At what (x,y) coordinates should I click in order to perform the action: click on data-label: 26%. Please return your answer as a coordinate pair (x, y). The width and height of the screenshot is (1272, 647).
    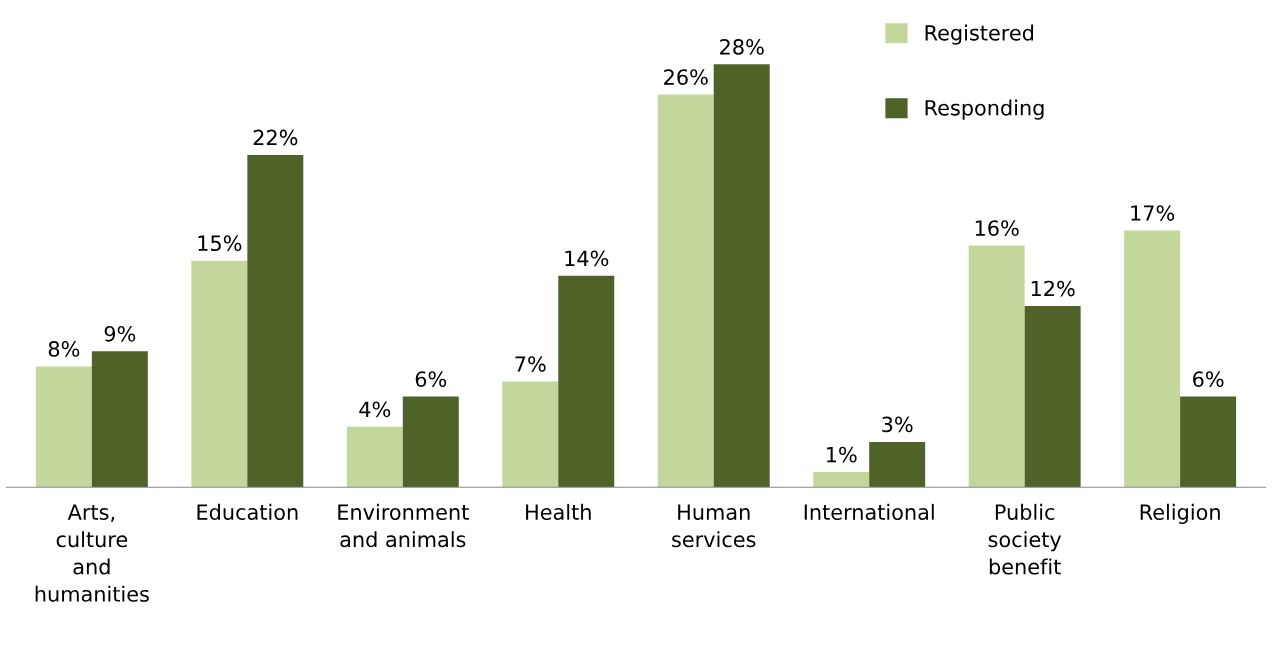
    Looking at the image, I should click on (686, 77).